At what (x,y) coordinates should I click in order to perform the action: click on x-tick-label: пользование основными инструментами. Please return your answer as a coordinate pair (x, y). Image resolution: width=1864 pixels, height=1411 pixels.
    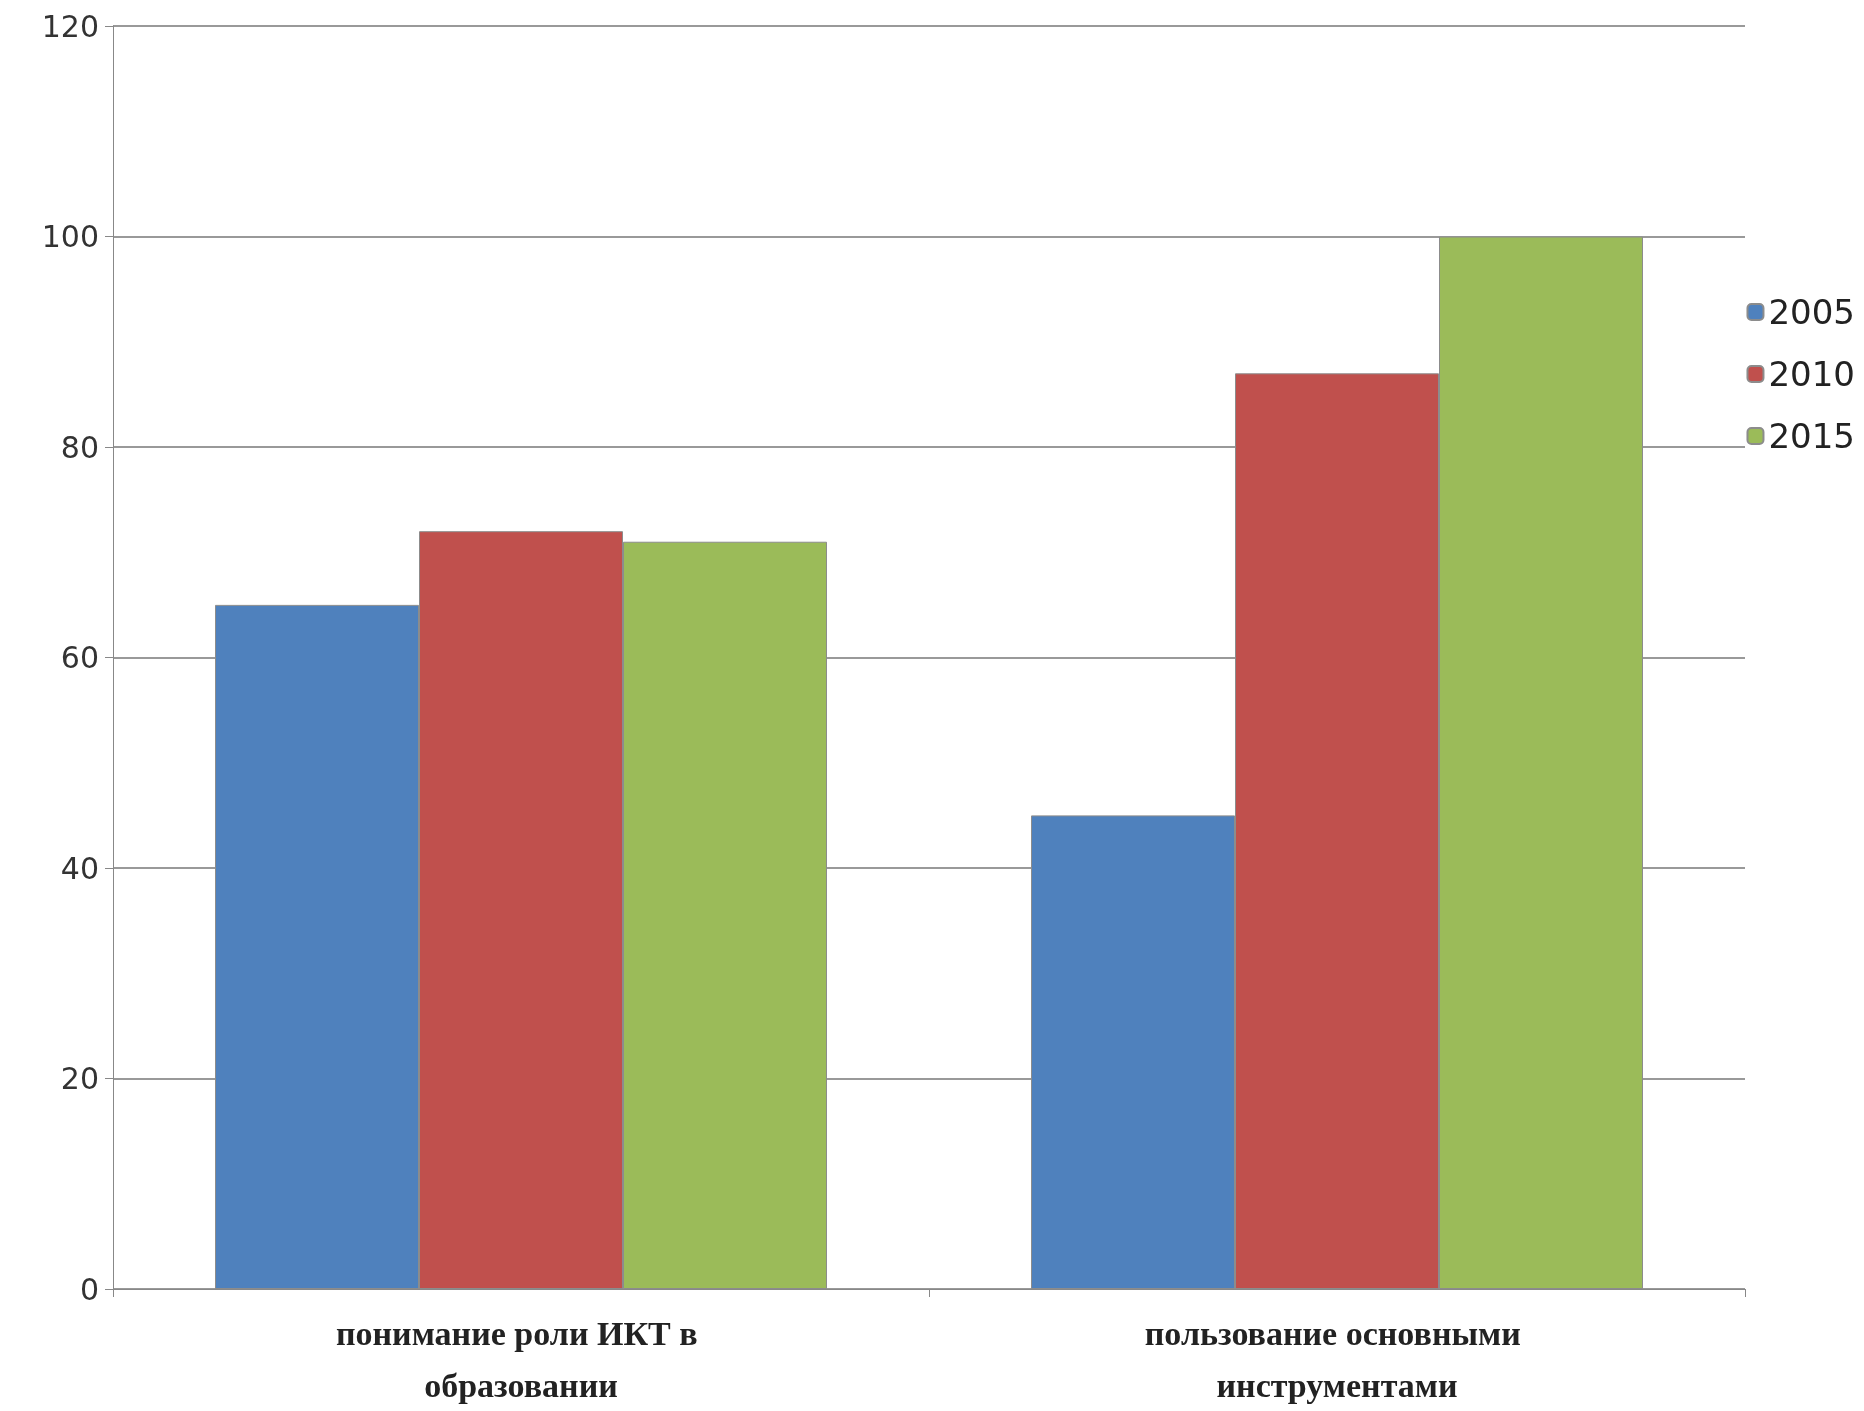
    Looking at the image, I should click on (1337, 1359).